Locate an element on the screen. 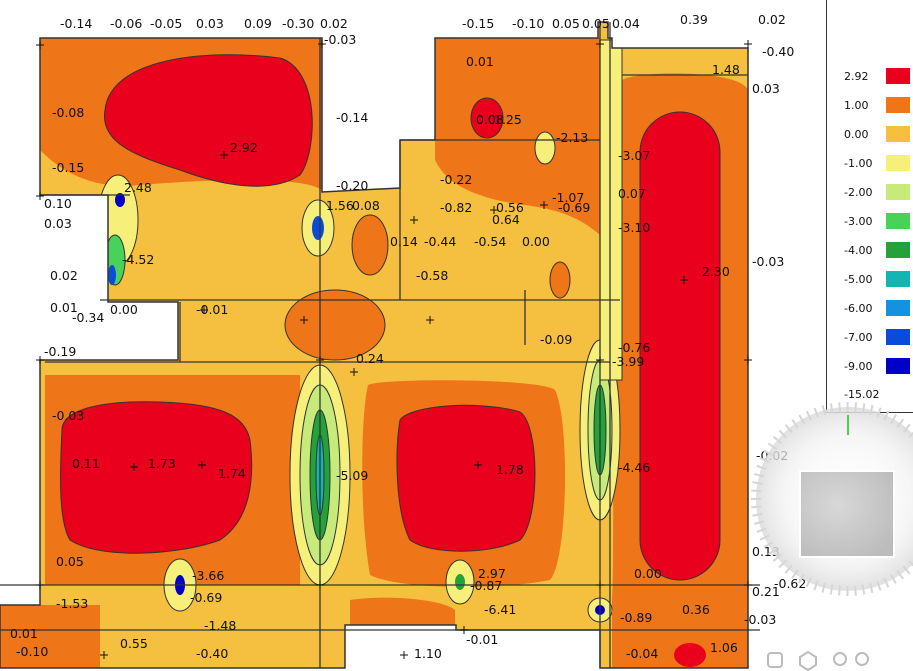 Image resolution: width=913 pixels, height=671 pixels. value-label: -0.54 is located at coordinates (490, 241).